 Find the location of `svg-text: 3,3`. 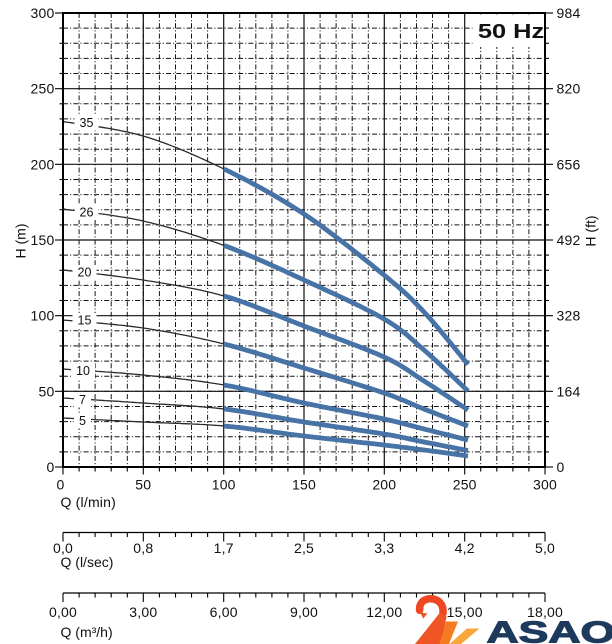

svg-text: 3,3 is located at coordinates (384, 548).